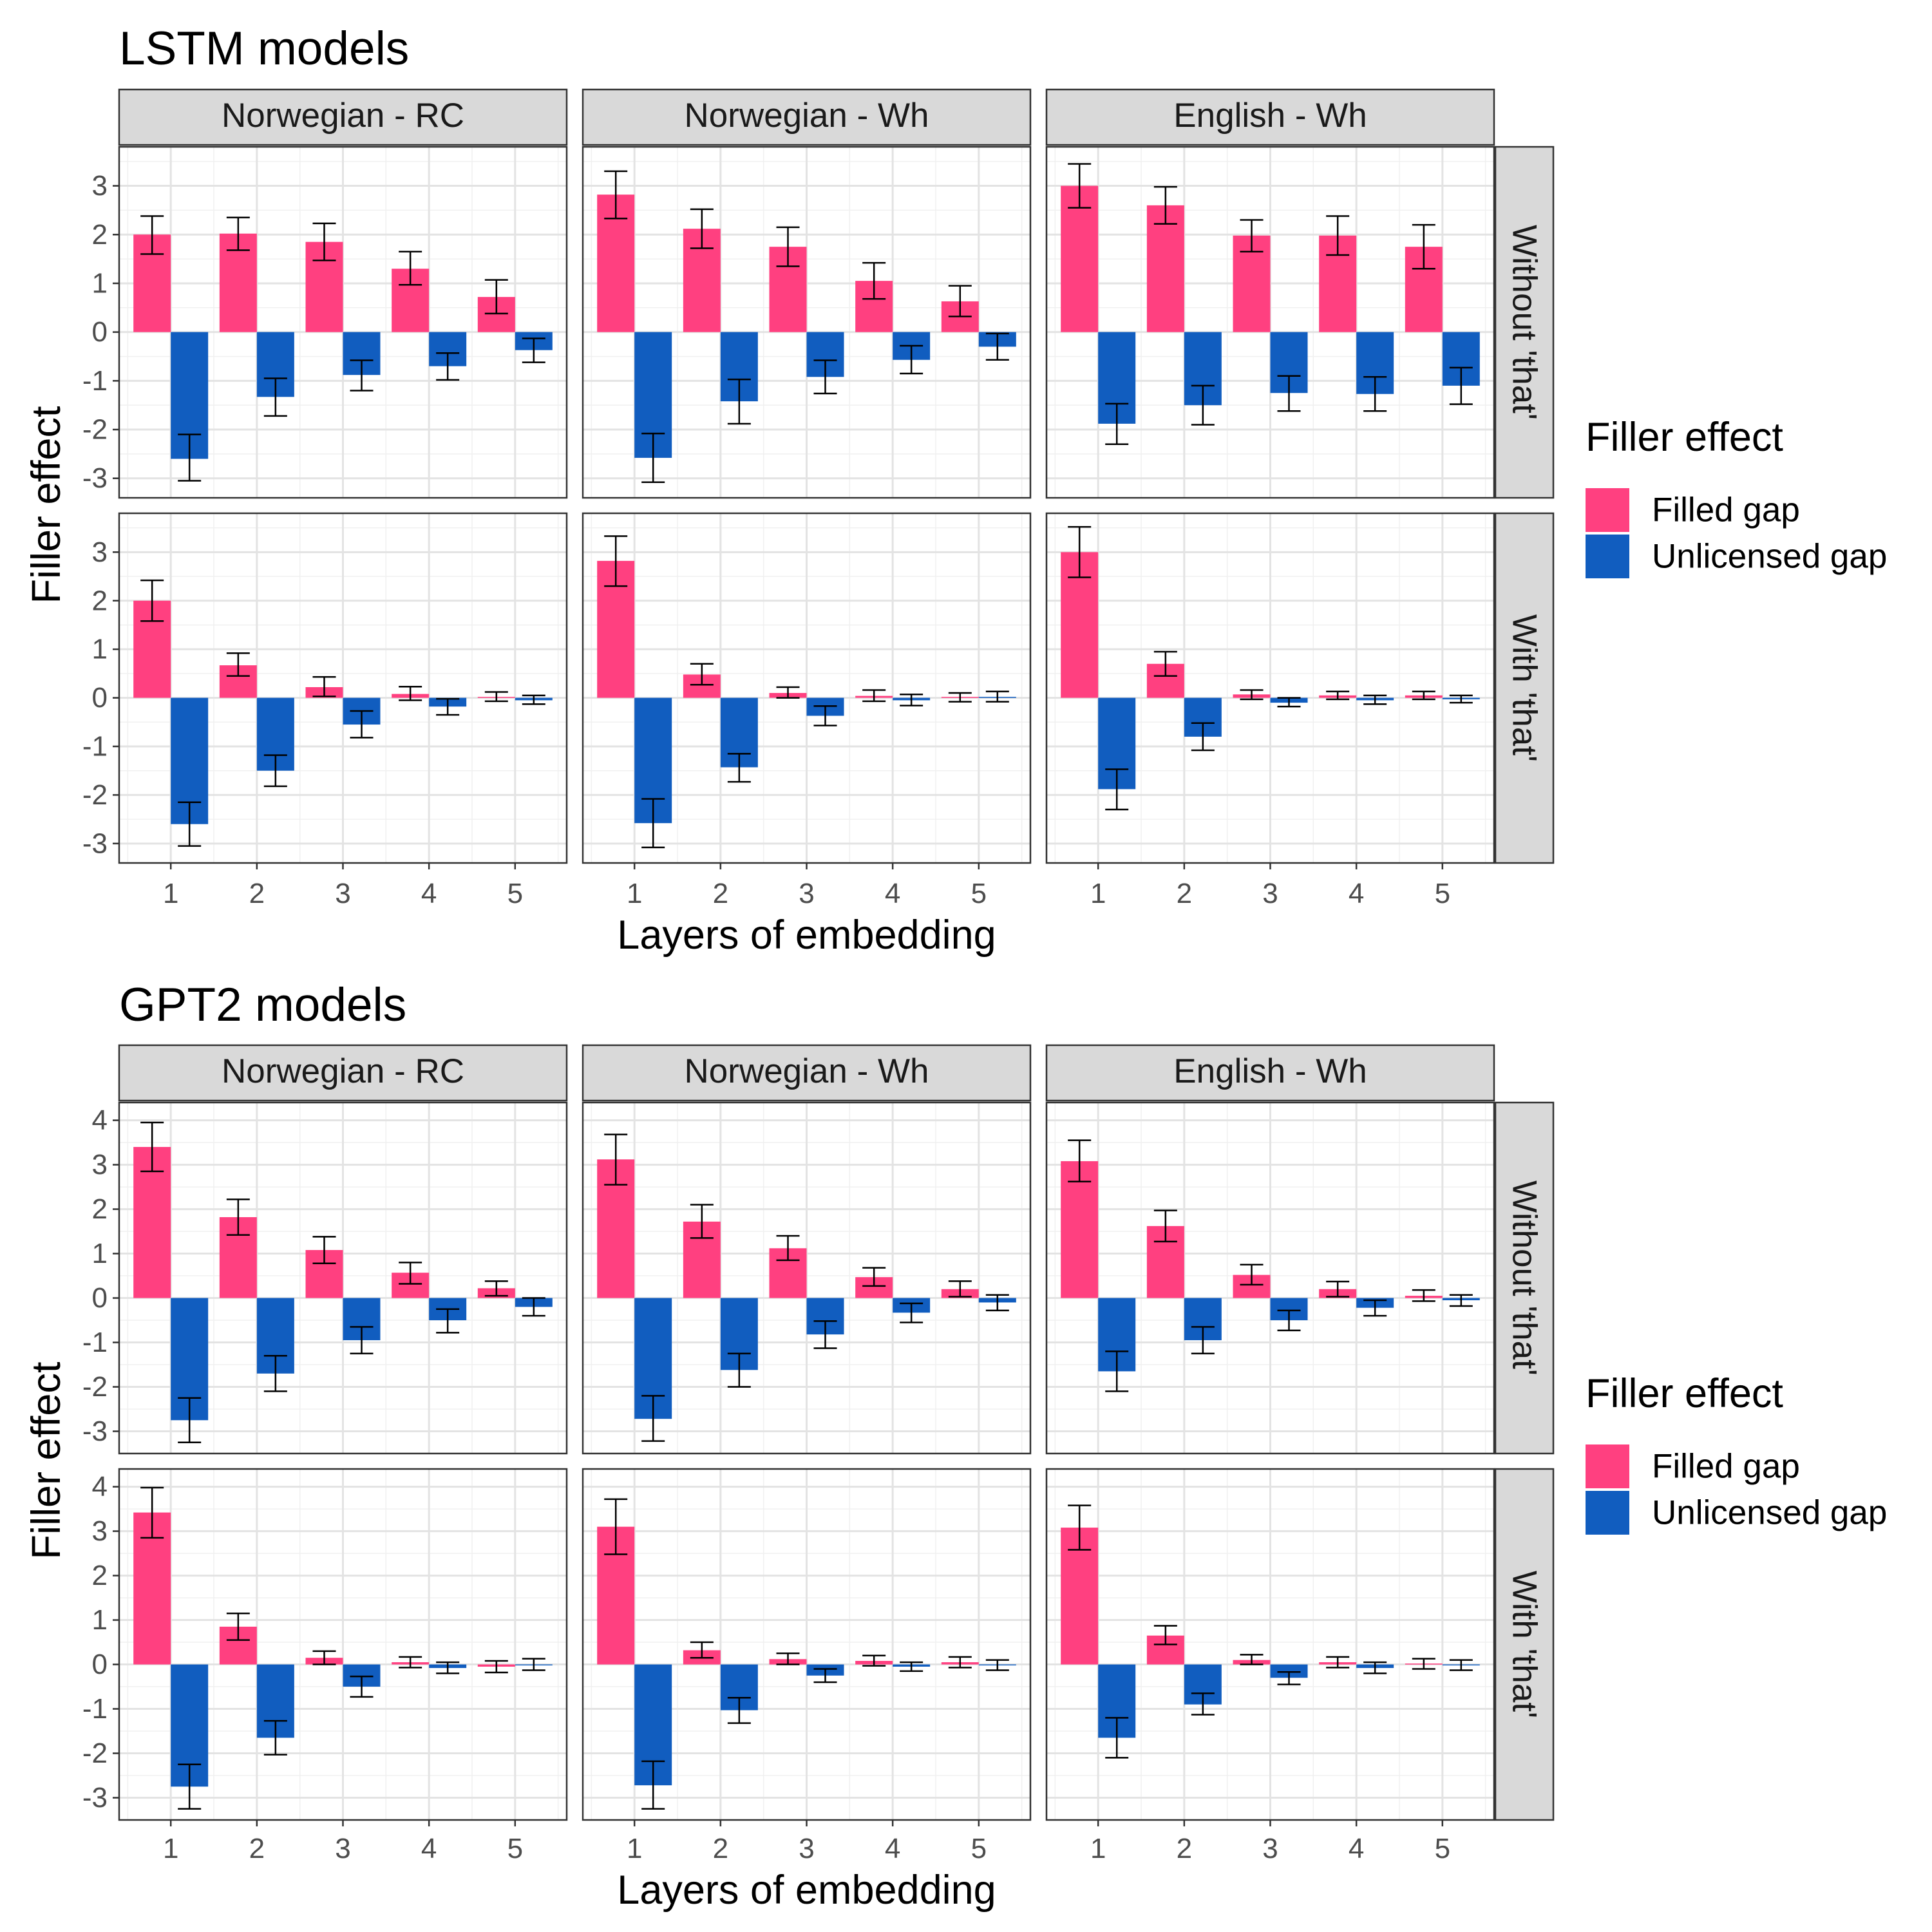 This screenshot has height=1932, width=1932. What do you see at coordinates (1080, 1229) in the screenshot?
I see `bar-filled-gap` at bounding box center [1080, 1229].